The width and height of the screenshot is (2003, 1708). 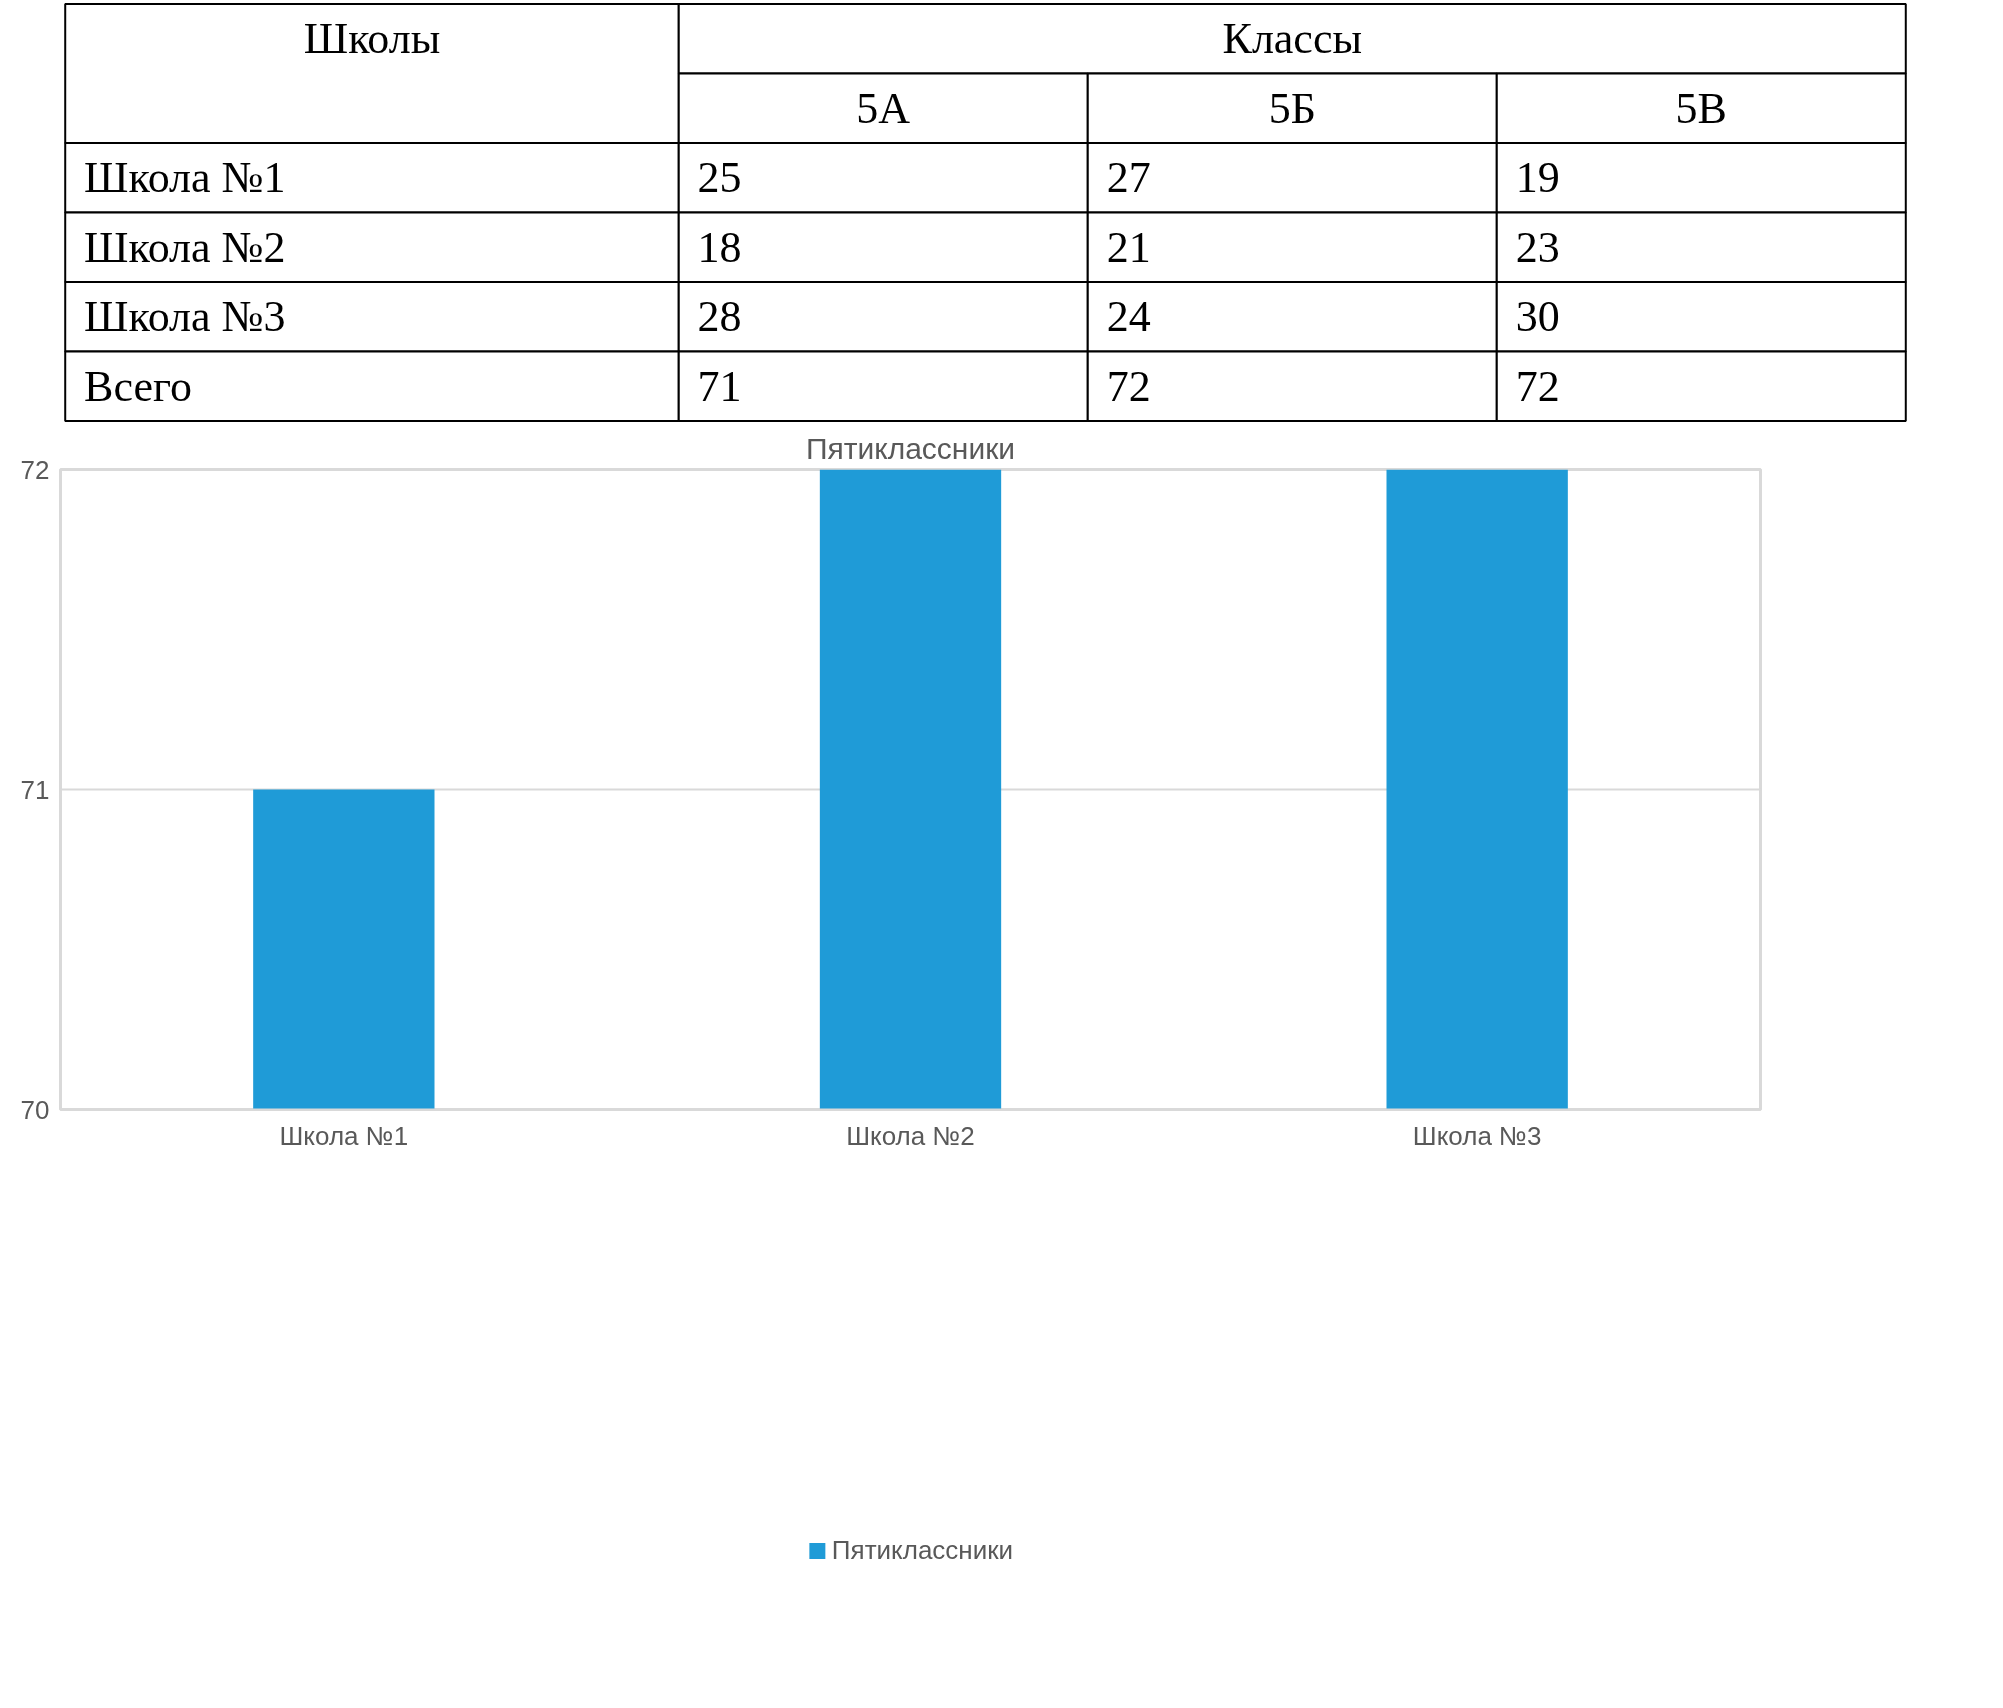 What do you see at coordinates (1537, 317) in the screenshot?
I see `data-label: 30` at bounding box center [1537, 317].